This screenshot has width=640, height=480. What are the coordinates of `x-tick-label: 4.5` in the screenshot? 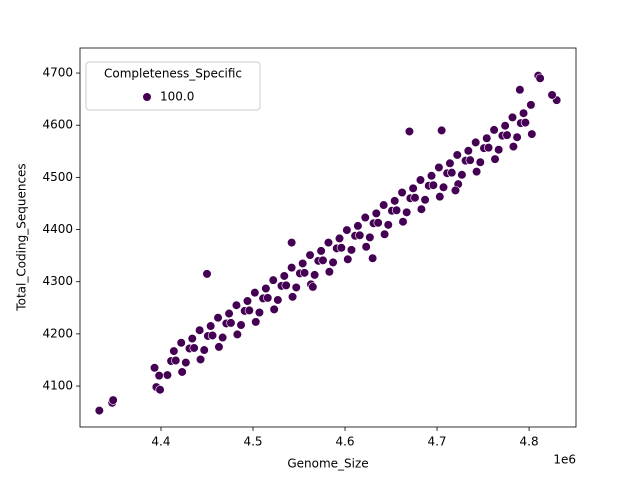 It's located at (252, 442).